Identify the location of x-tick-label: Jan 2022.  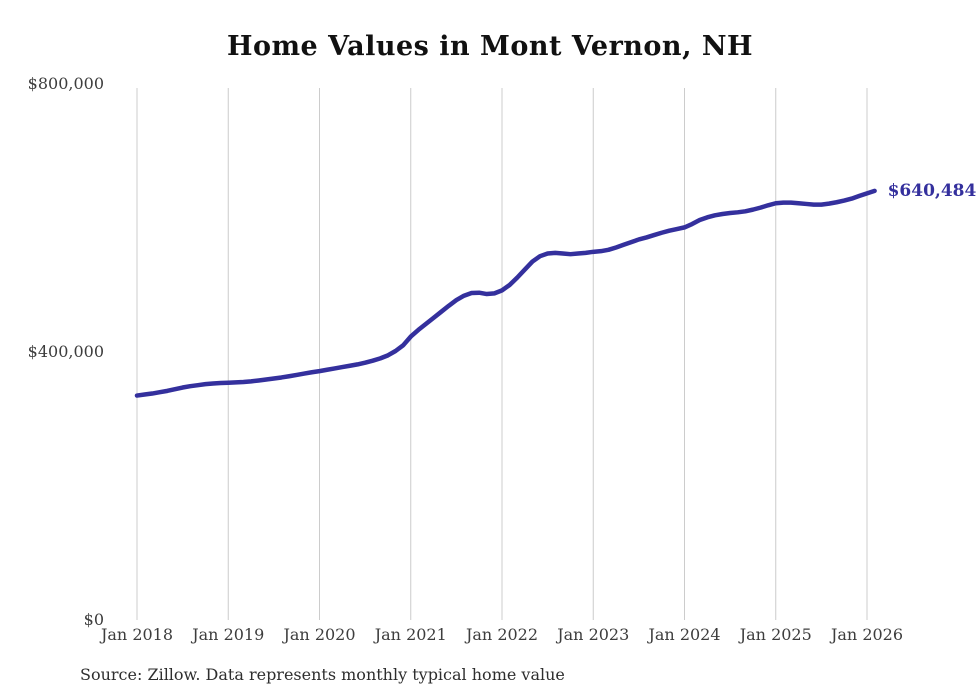
(502, 634).